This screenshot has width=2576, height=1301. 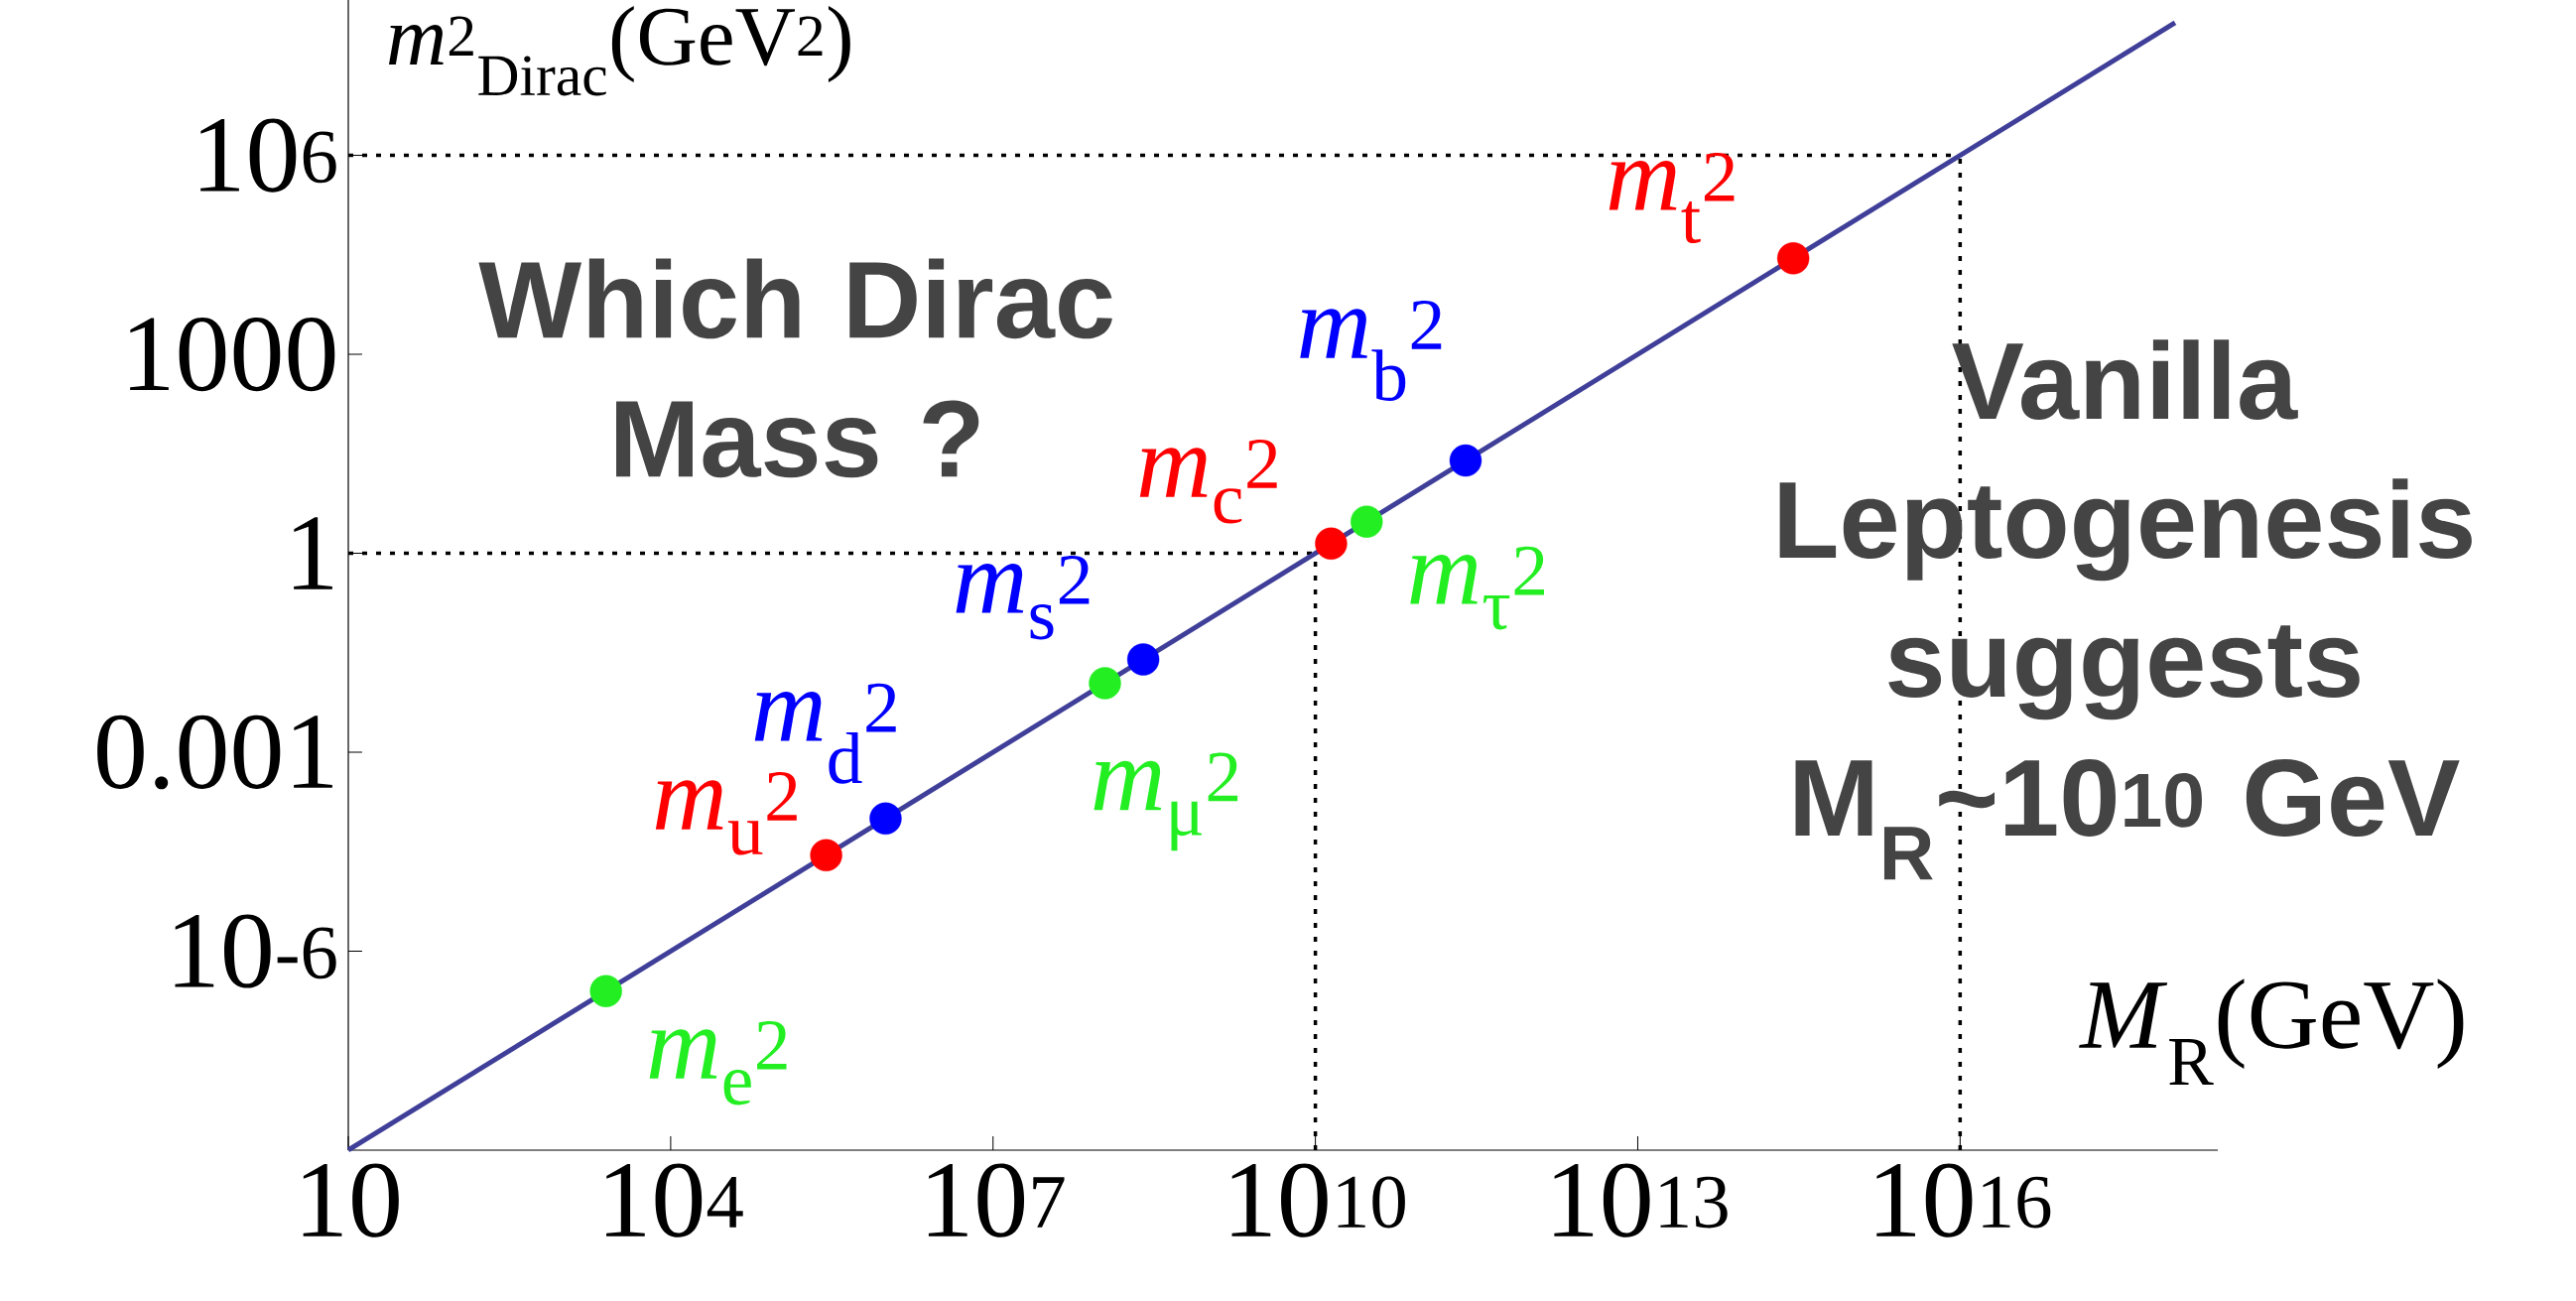 What do you see at coordinates (351, 1200) in the screenshot?
I see `x-tick-label: 10` at bounding box center [351, 1200].